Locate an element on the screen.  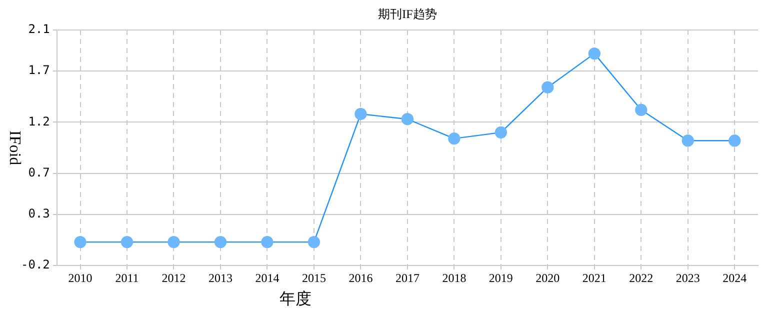
y-tick-label: 2.1 is located at coordinates (39, 29).